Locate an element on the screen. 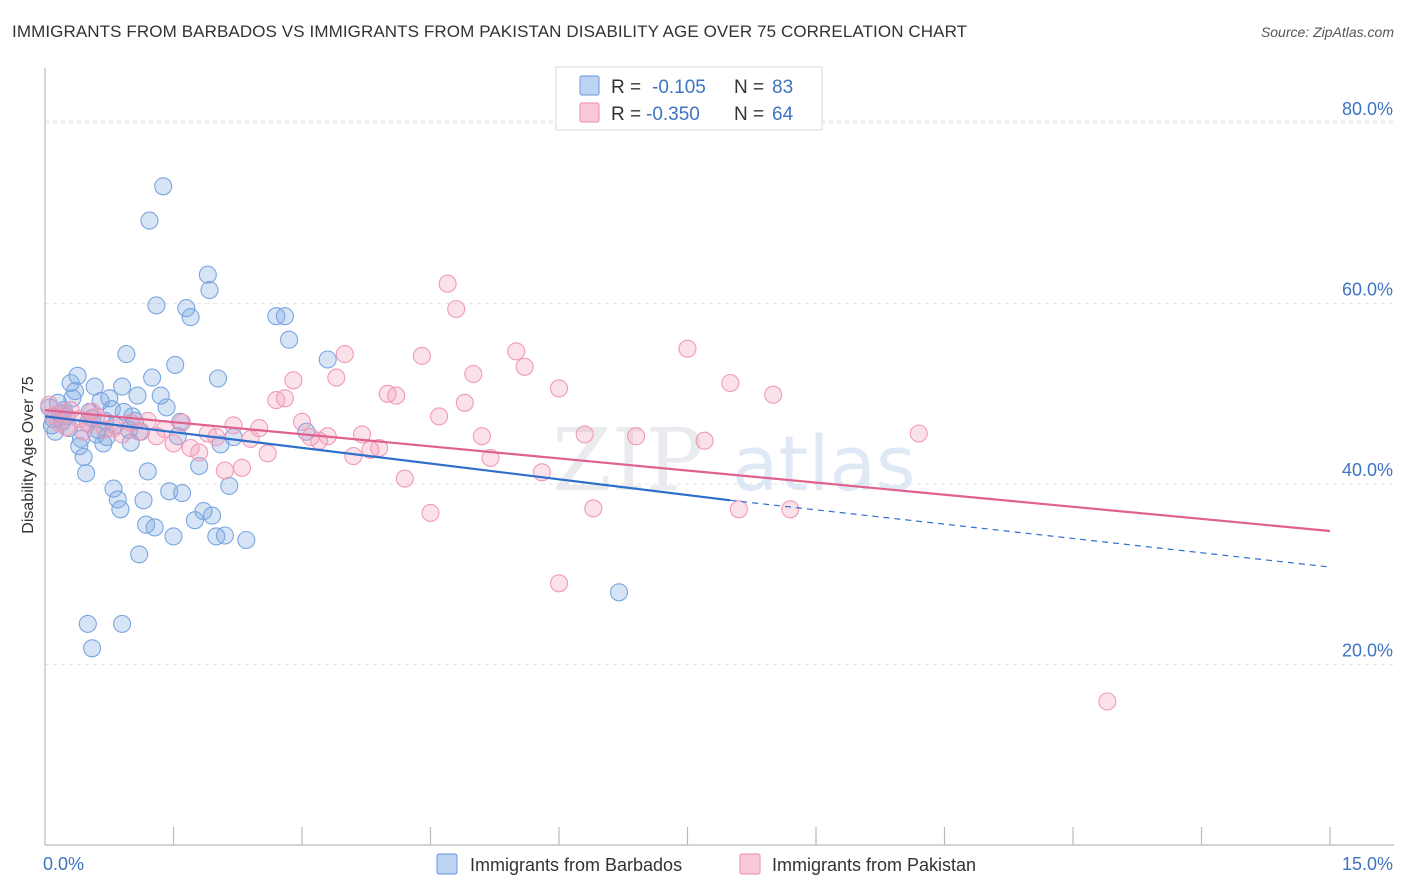 The image size is (1406, 892). stats-legend-n-value-pakistan: 64 is located at coordinates (783, 114).